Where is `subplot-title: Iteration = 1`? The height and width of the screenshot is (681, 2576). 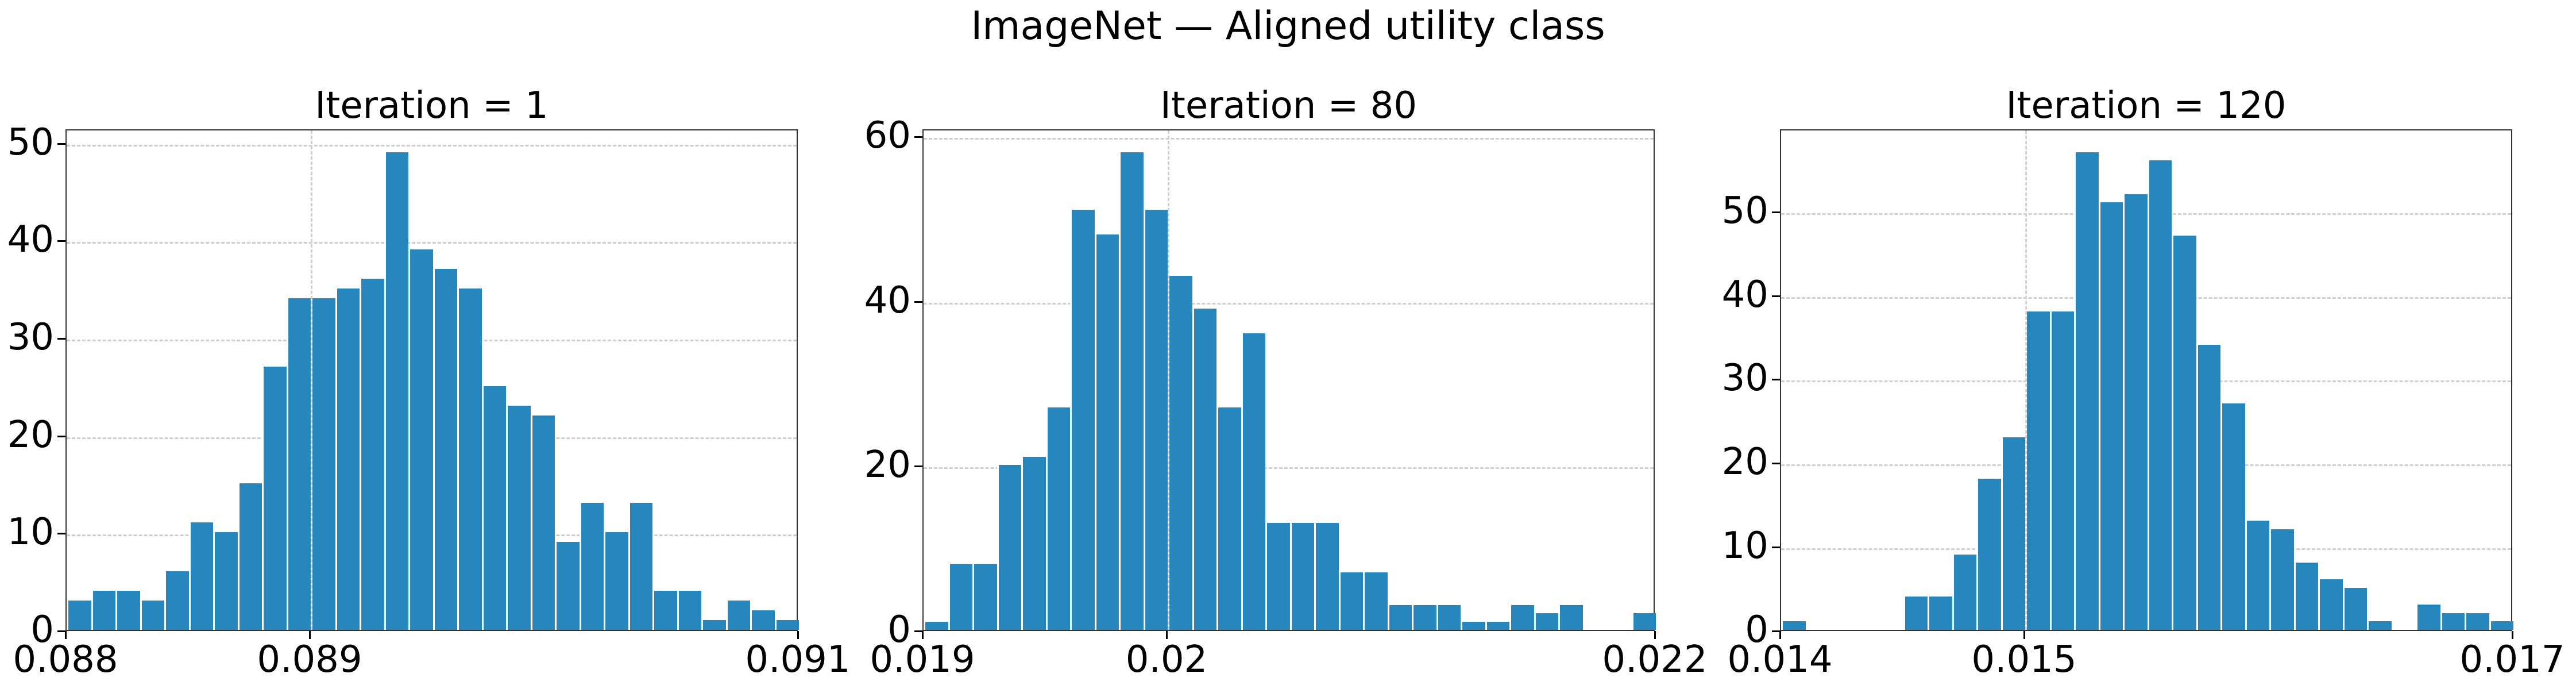 subplot-title: Iteration = 1 is located at coordinates (432, 105).